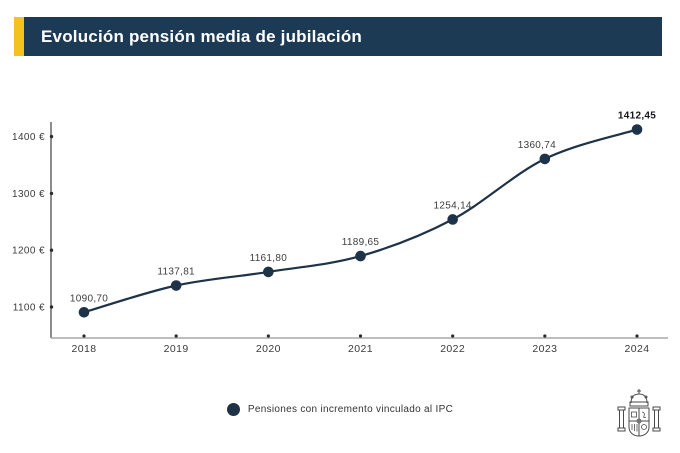 Image resolution: width=680 pixels, height=453 pixels. I want to click on y-tick-label: 1400 €, so click(28, 137).